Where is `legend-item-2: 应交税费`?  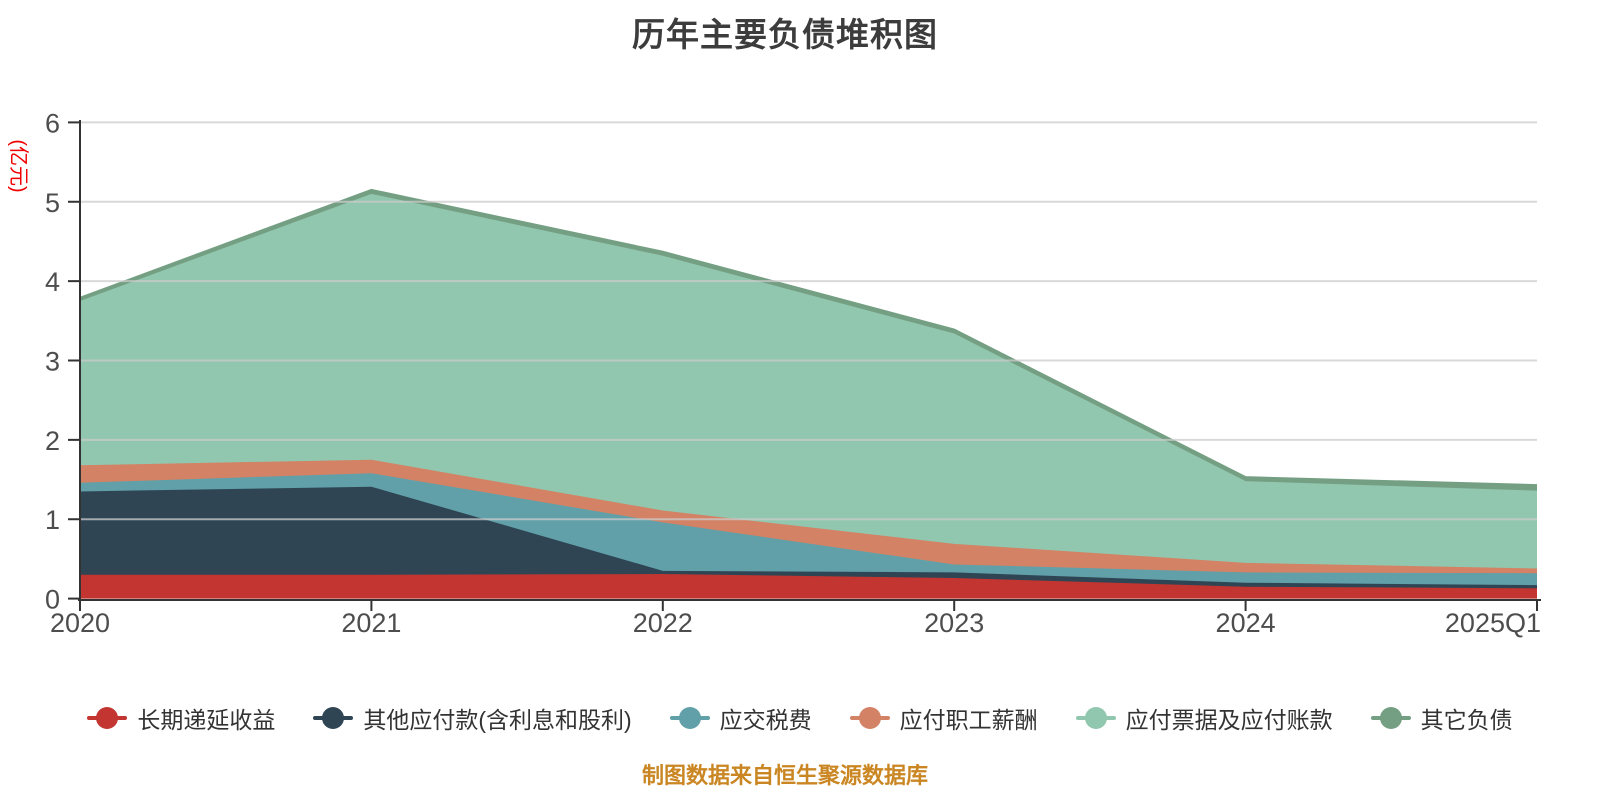
legend-item-2: 应交税费 is located at coordinates (740, 718).